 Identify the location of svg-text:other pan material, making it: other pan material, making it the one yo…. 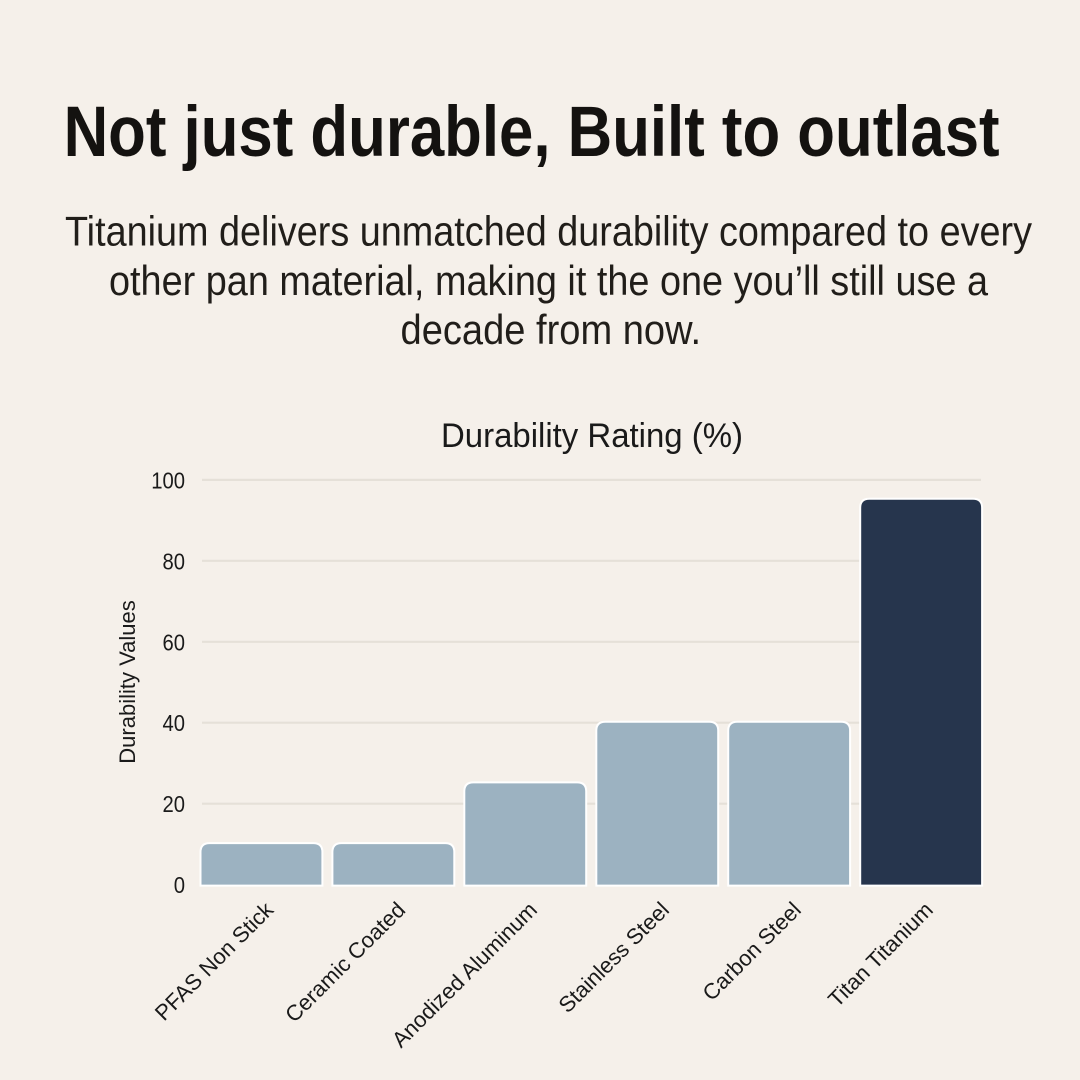
(549, 280).